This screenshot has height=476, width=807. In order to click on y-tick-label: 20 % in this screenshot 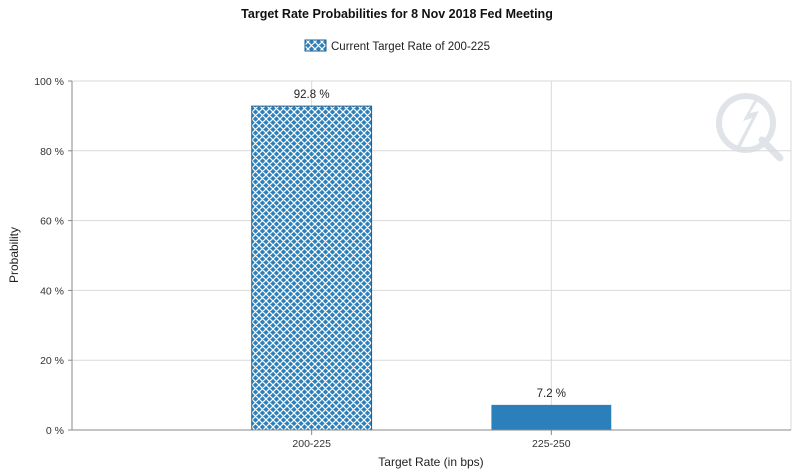, I will do `click(52, 361)`.